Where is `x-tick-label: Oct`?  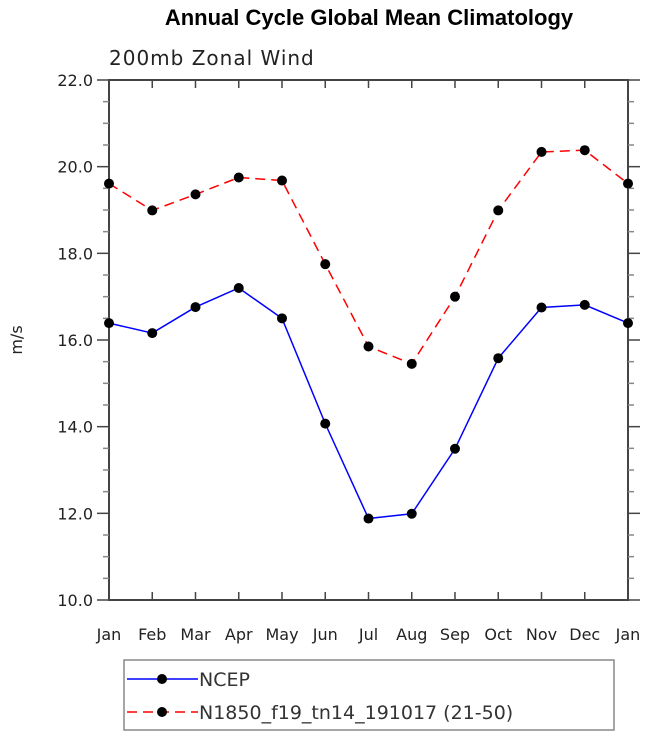 x-tick-label: Oct is located at coordinates (498, 634).